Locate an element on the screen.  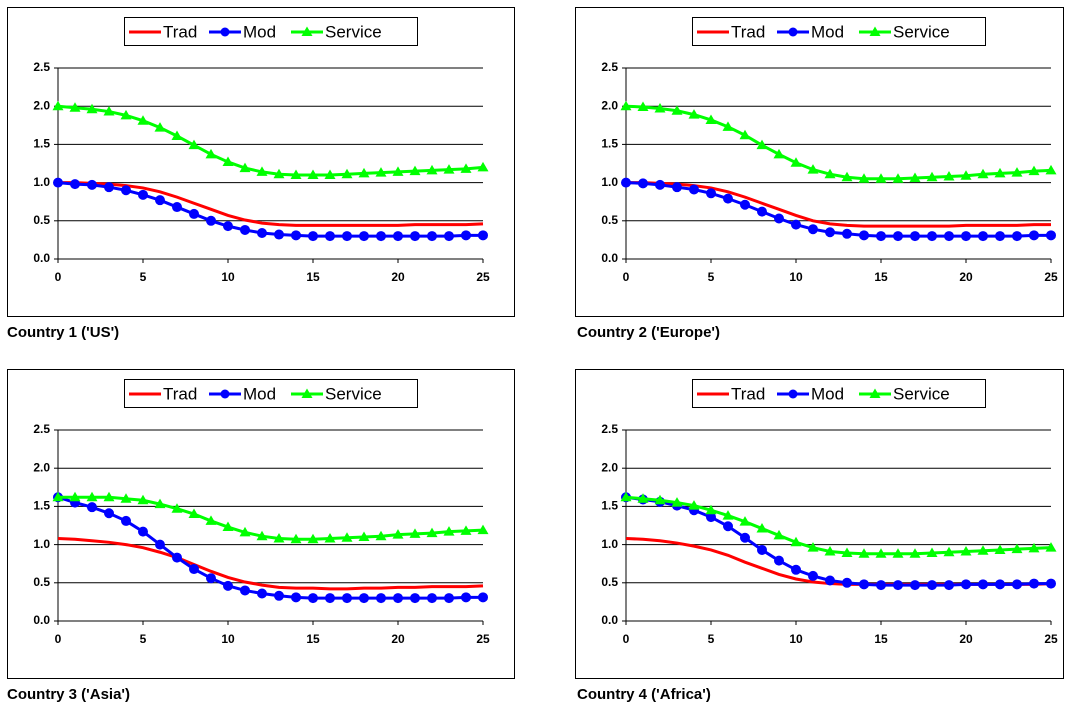
x-tick-label: 5 is located at coordinates (711, 277).